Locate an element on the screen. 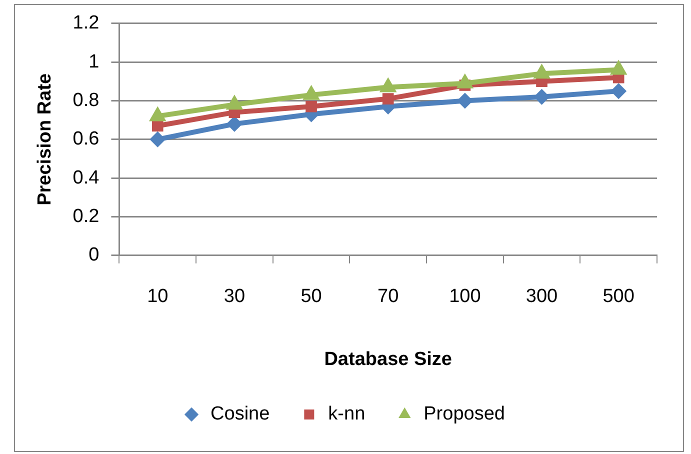 The image size is (691, 454). y-tick-label: 1.2 is located at coordinates (86, 23).